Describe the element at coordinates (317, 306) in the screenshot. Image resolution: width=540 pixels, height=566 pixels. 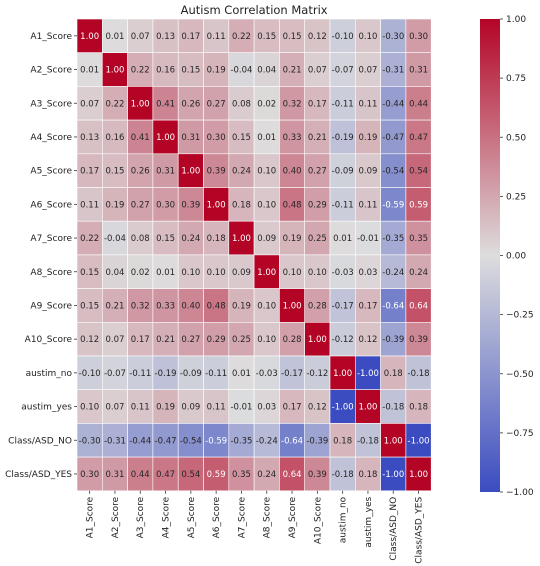
I see `cell-value-label: 0.28` at that location.